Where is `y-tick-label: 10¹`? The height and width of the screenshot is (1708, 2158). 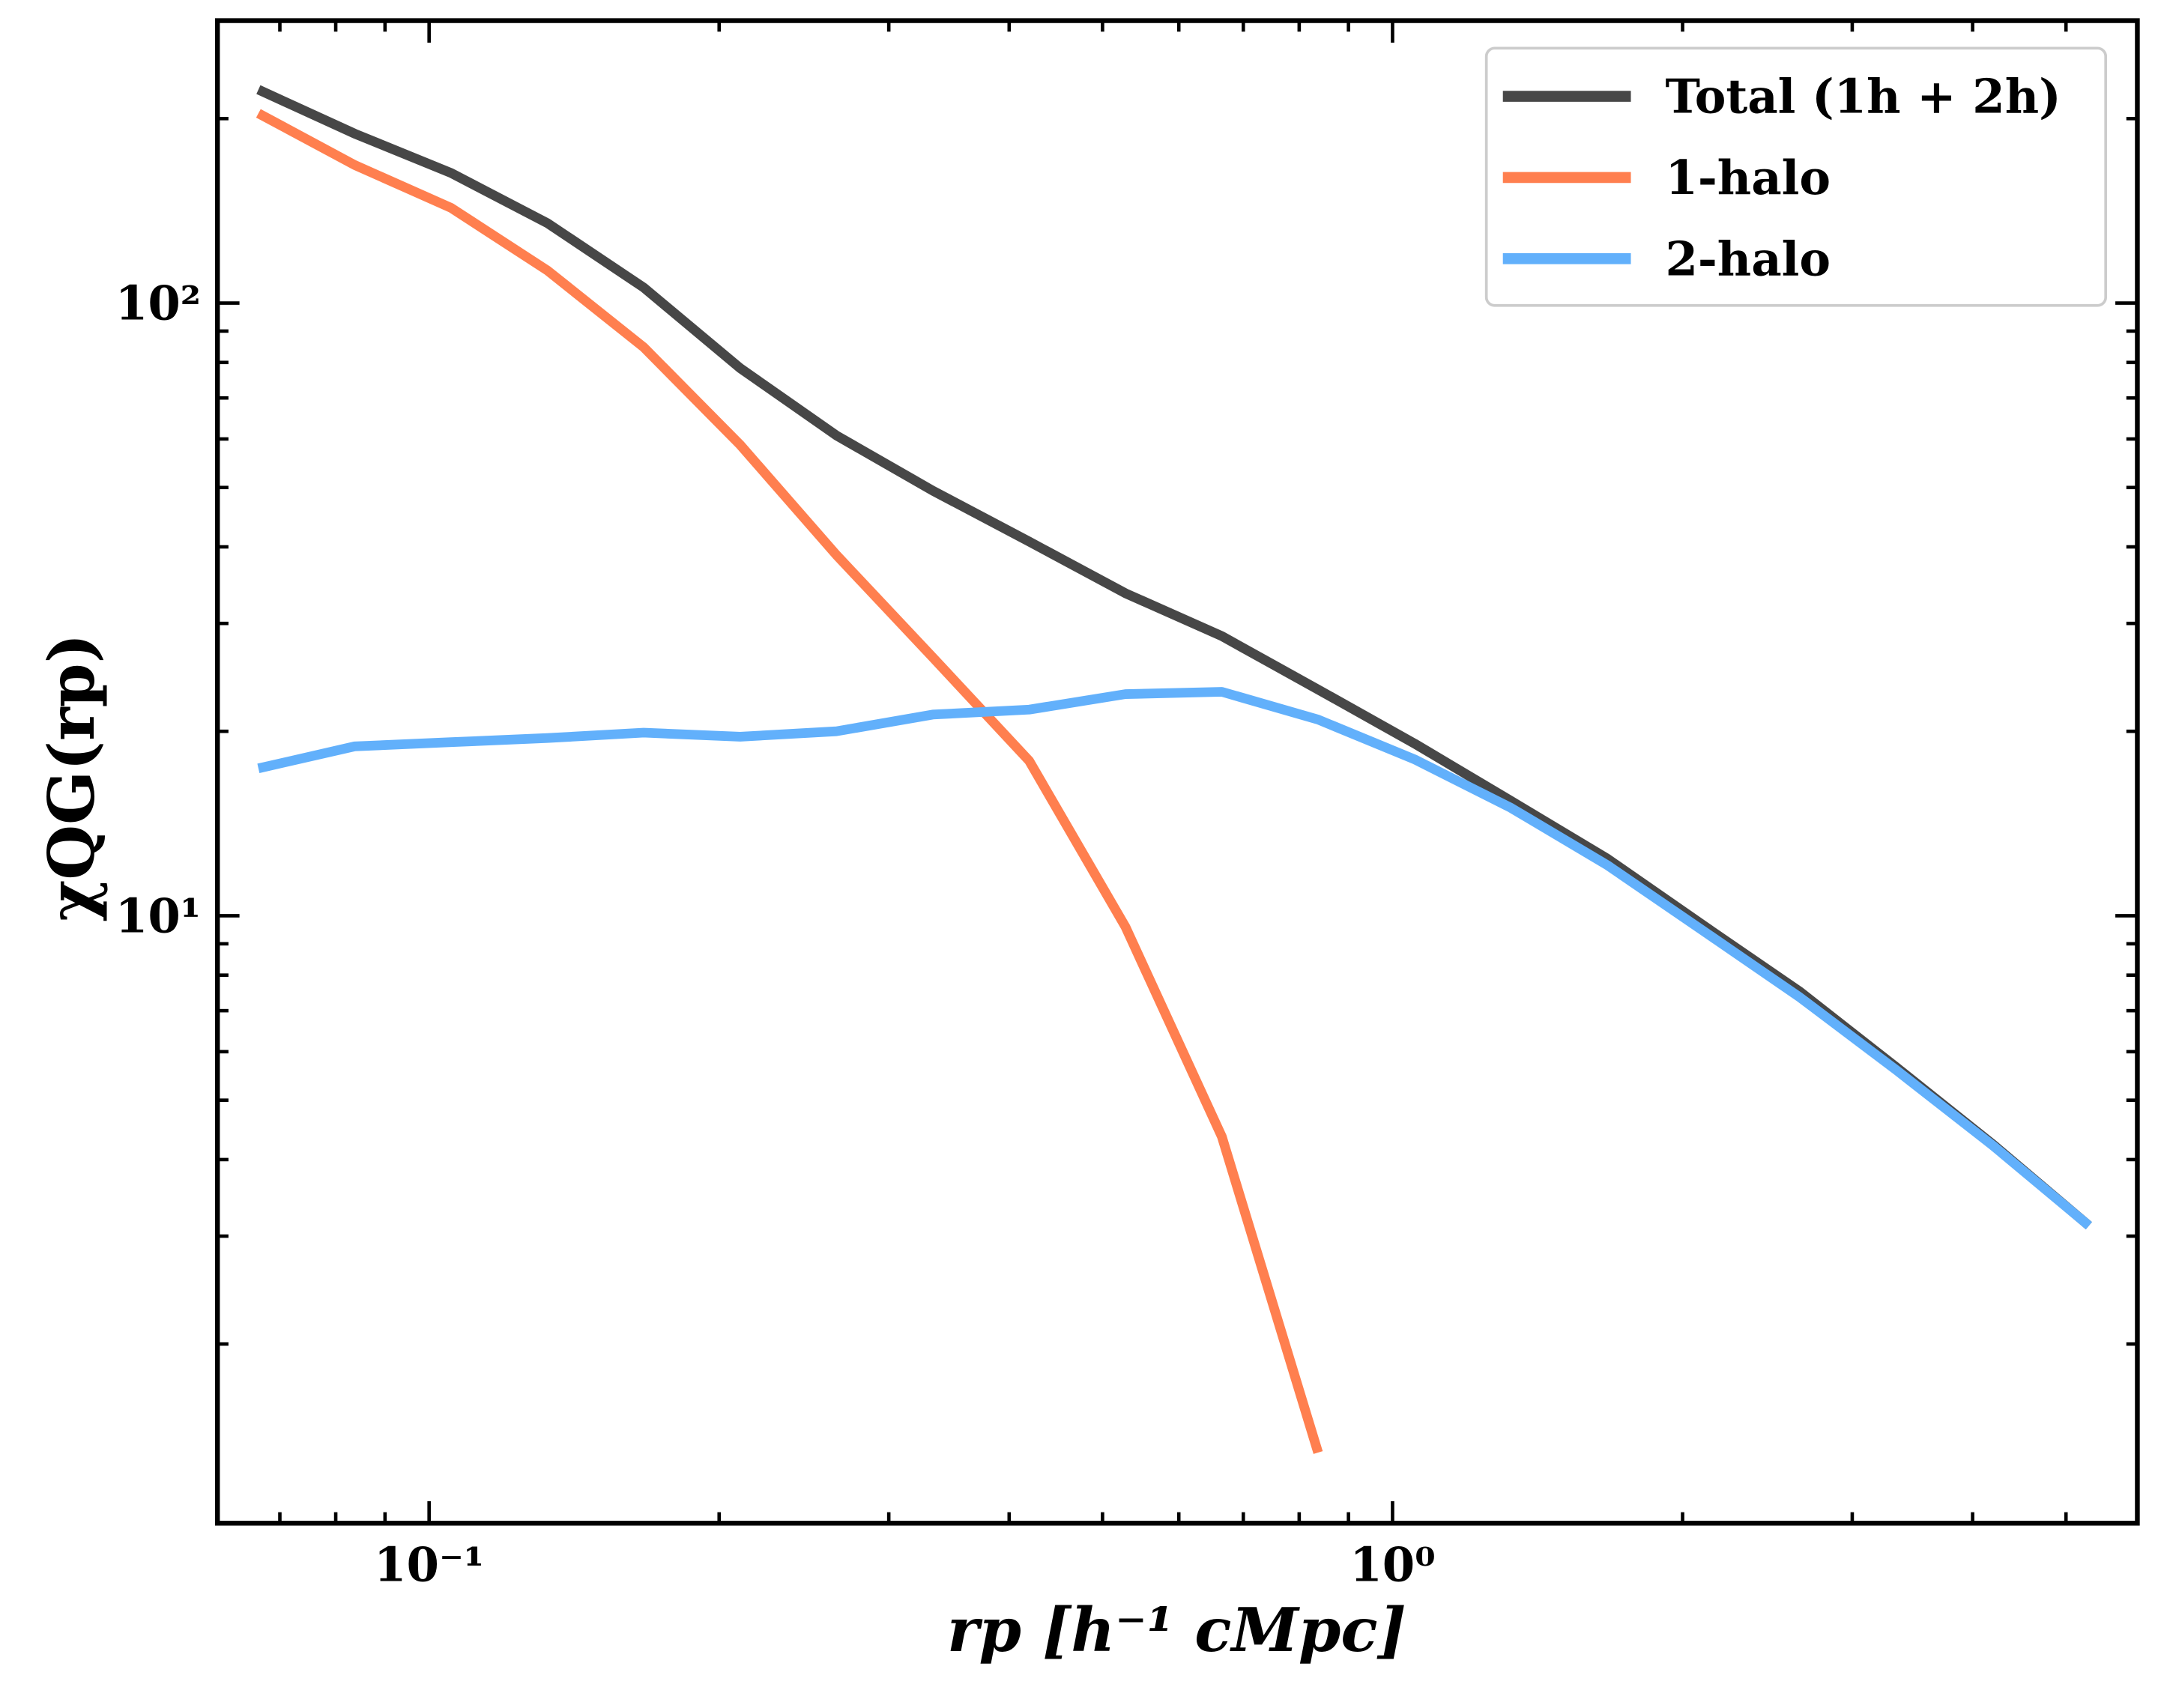
y-tick-label: 10¹ is located at coordinates (158, 915).